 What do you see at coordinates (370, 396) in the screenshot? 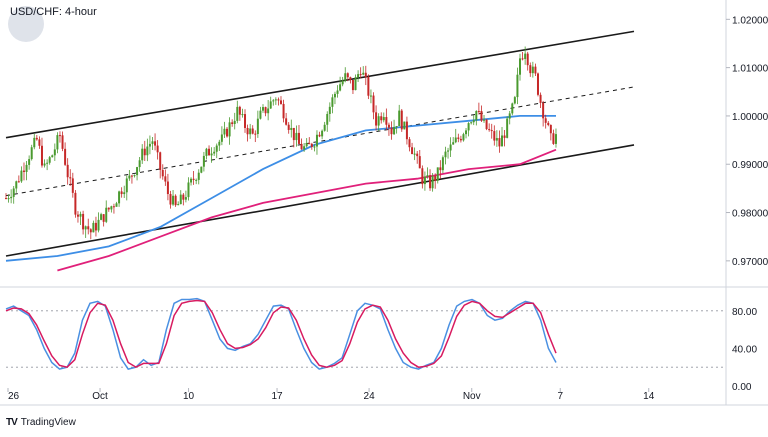
I see `x-tick-label: 24` at bounding box center [370, 396].